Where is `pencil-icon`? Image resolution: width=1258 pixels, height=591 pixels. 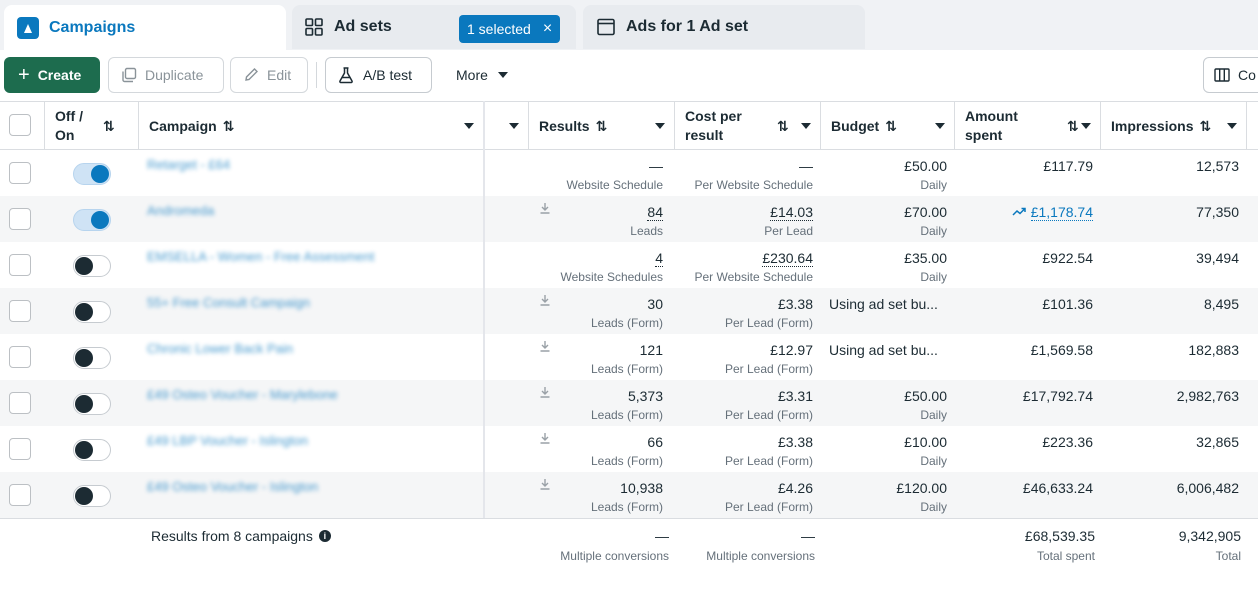 pencil-icon is located at coordinates (251, 75).